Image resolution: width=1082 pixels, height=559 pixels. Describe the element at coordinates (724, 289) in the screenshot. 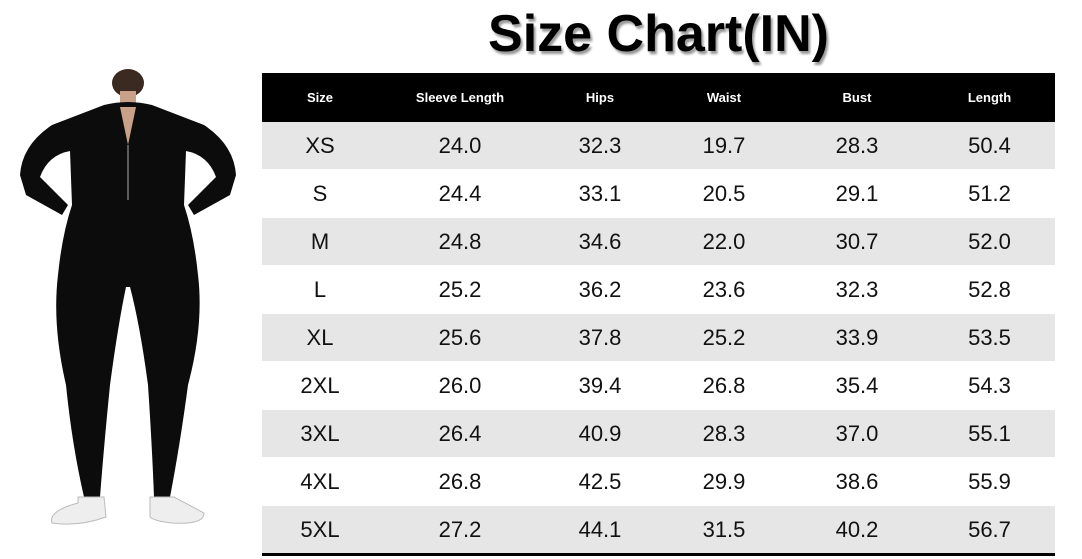

I see `measure-cell: 23.6` at that location.